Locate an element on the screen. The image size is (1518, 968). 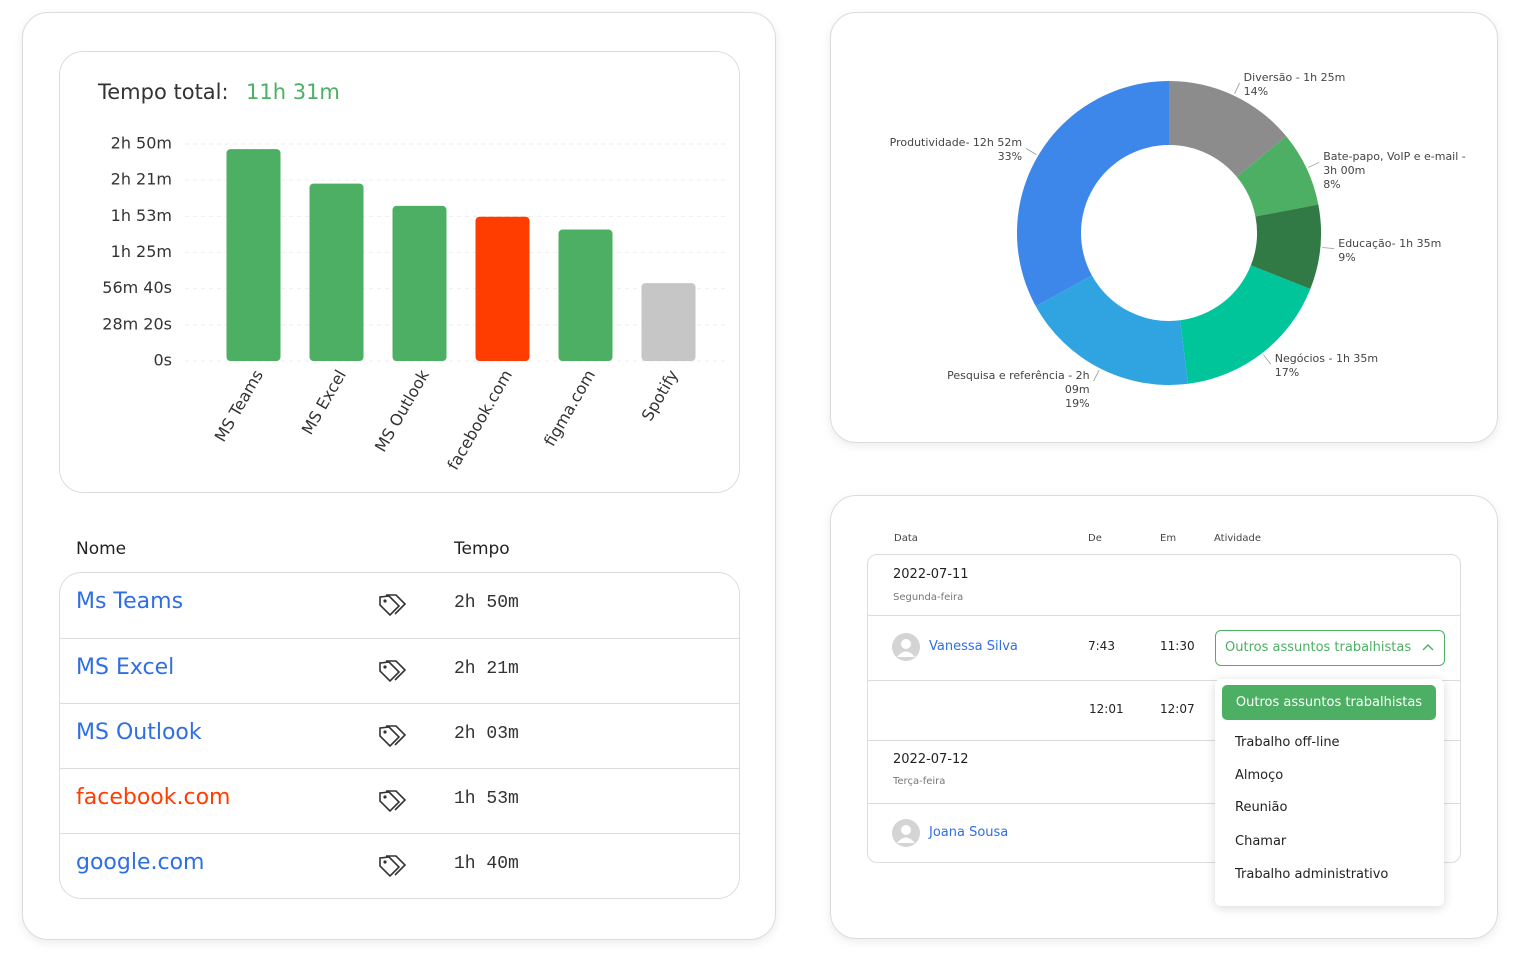
pie-label: Bate-papo, VoIP e e-mail - 3h 00m 8% is located at coordinates (1398, 171).